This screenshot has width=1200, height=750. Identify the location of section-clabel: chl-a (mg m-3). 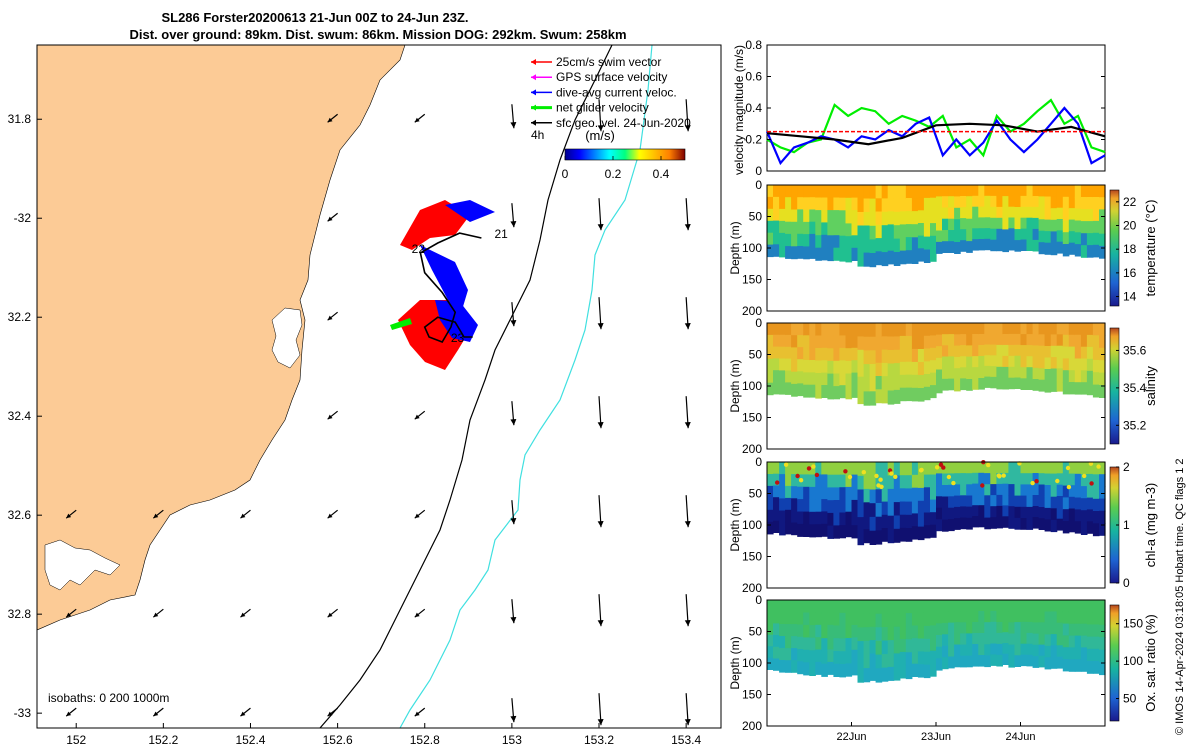
(1150, 525).